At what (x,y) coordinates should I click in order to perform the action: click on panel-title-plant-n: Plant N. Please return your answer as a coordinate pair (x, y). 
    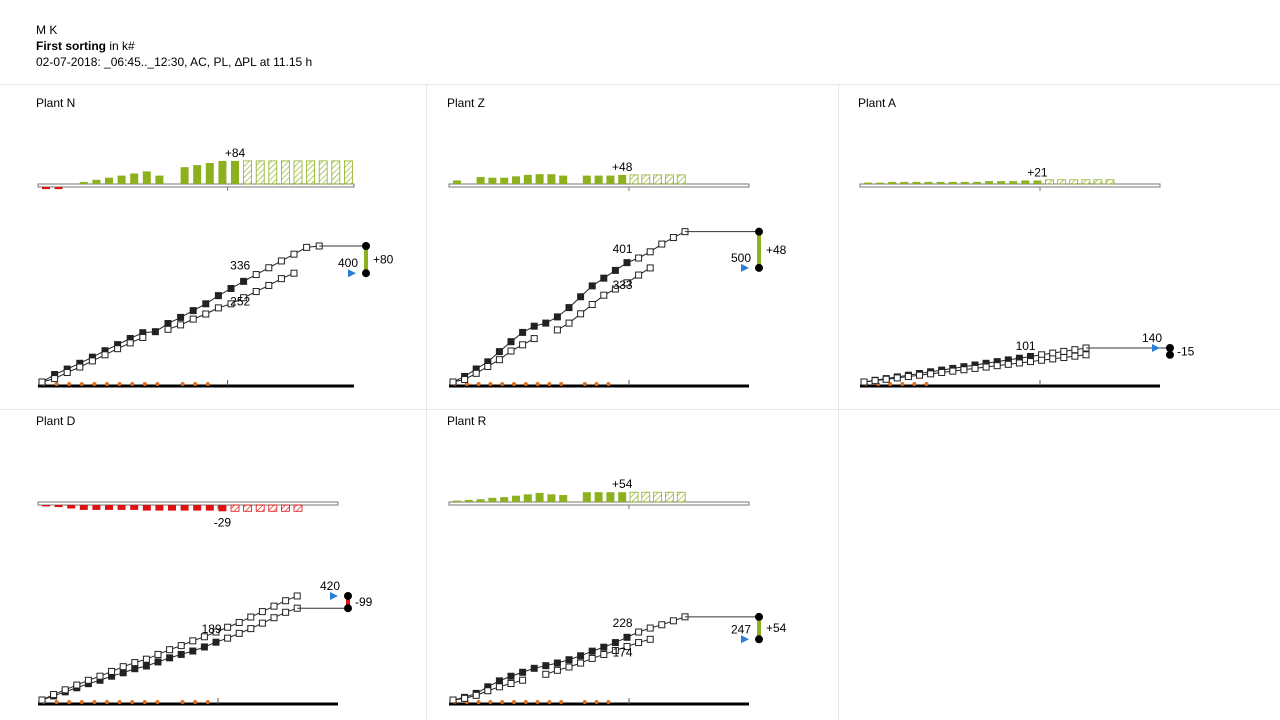
    Looking at the image, I should click on (56, 103).